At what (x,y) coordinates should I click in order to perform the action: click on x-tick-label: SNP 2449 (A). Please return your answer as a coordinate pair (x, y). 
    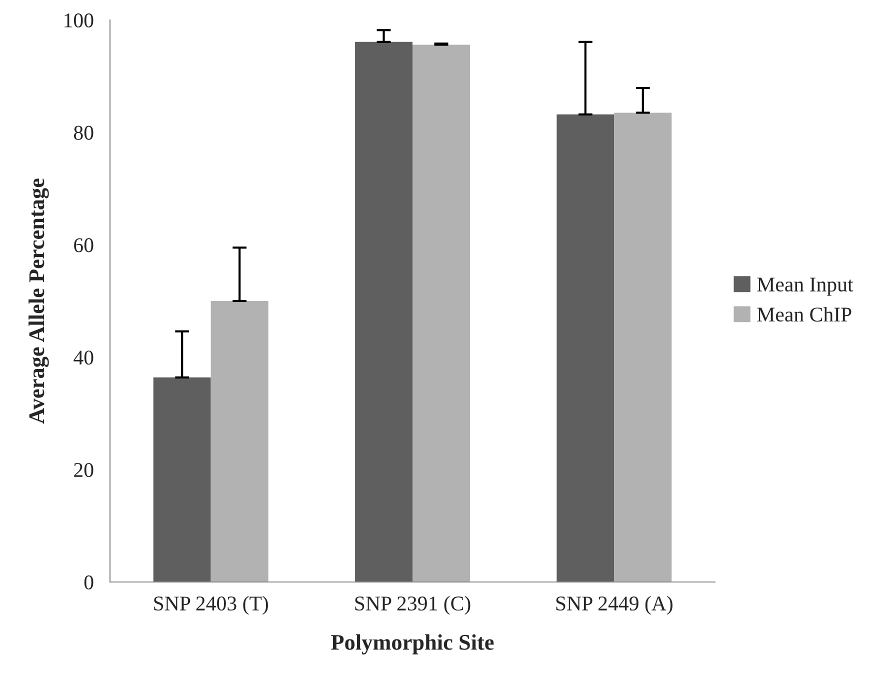
    Looking at the image, I should click on (614, 605).